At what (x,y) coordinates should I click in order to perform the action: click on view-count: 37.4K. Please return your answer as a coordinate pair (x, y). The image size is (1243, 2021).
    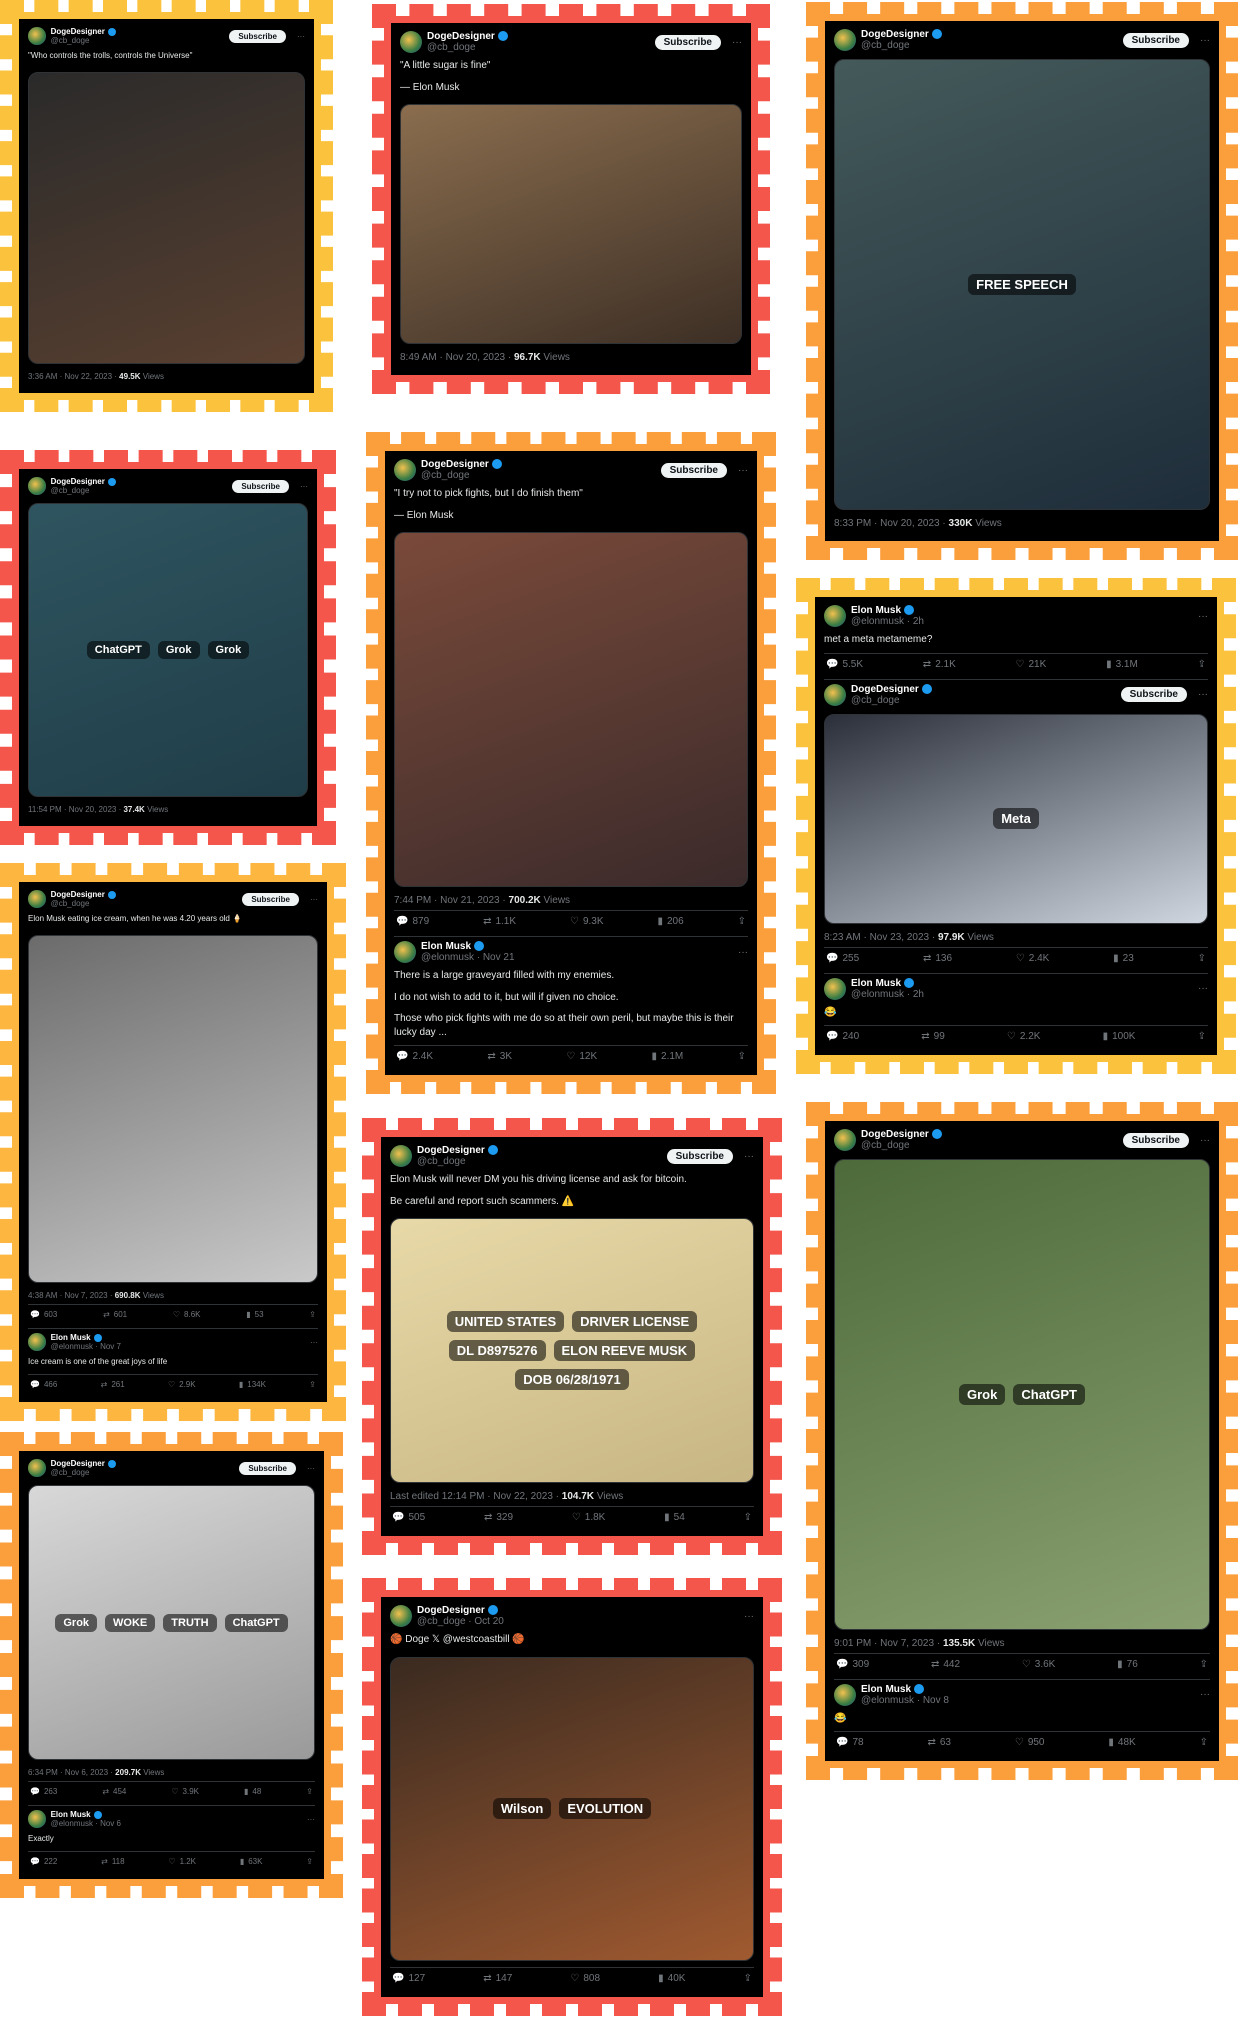
    Looking at the image, I should click on (134, 809).